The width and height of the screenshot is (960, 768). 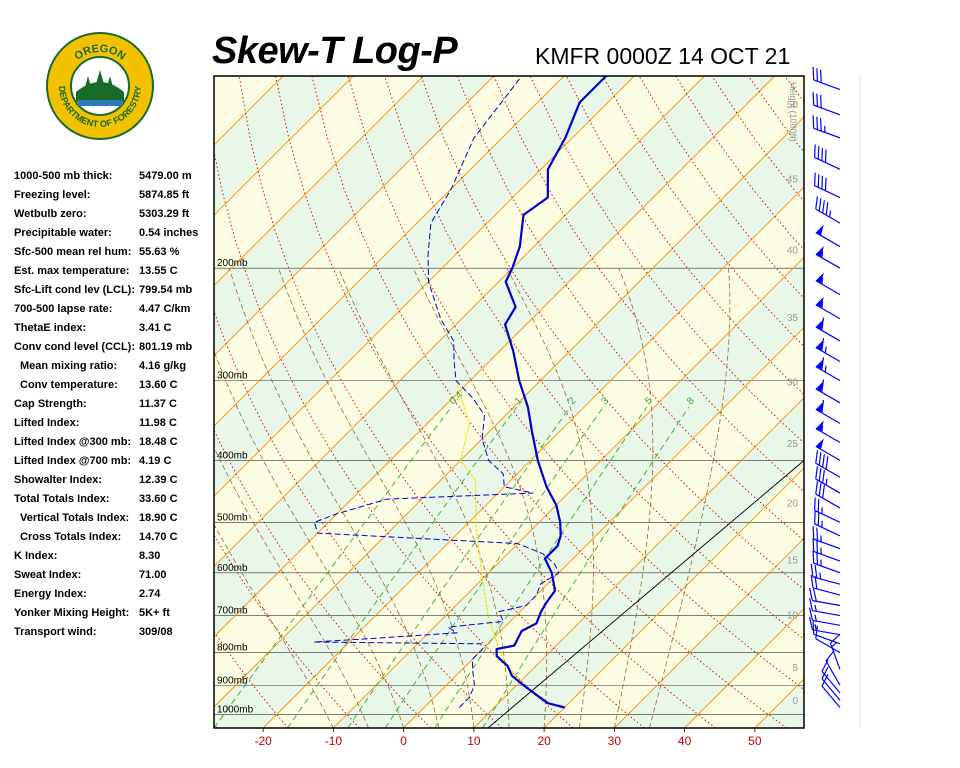 What do you see at coordinates (232, 517) in the screenshot?
I see `pressure-label: 500mb` at bounding box center [232, 517].